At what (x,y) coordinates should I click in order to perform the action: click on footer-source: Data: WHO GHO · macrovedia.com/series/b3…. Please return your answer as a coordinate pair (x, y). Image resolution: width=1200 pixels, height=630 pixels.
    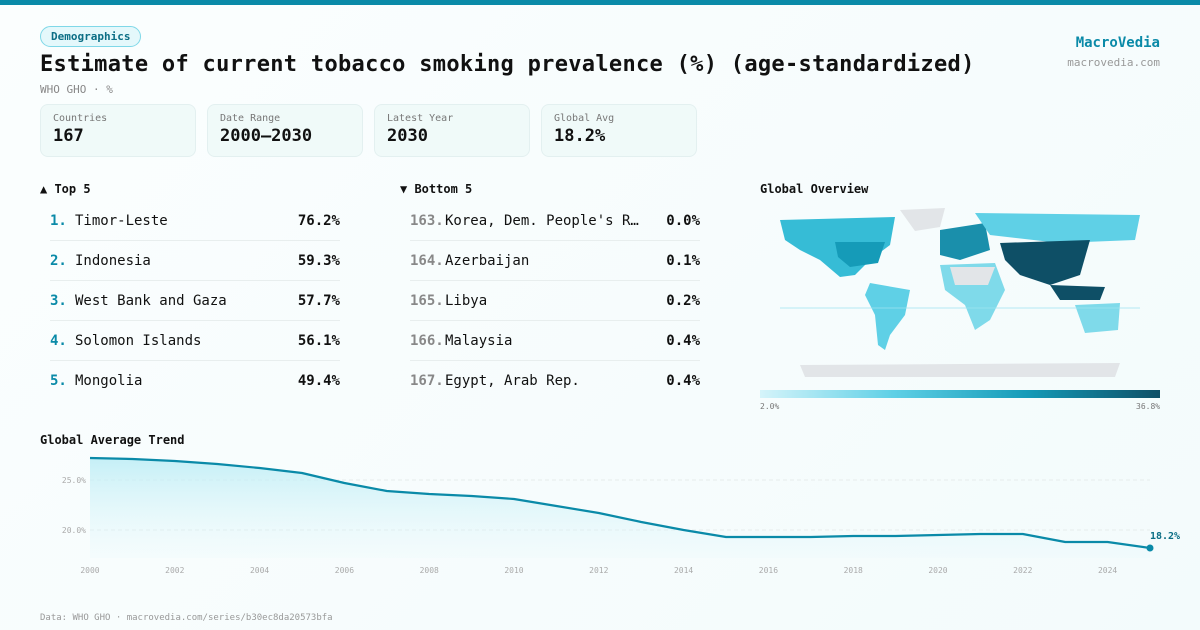
    Looking at the image, I should click on (186, 618).